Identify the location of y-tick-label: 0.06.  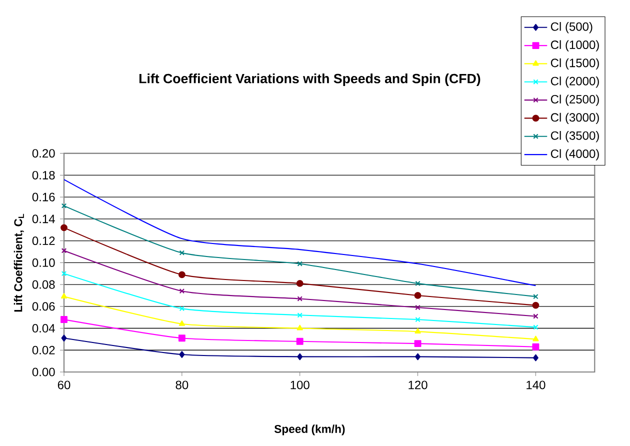
(43, 306).